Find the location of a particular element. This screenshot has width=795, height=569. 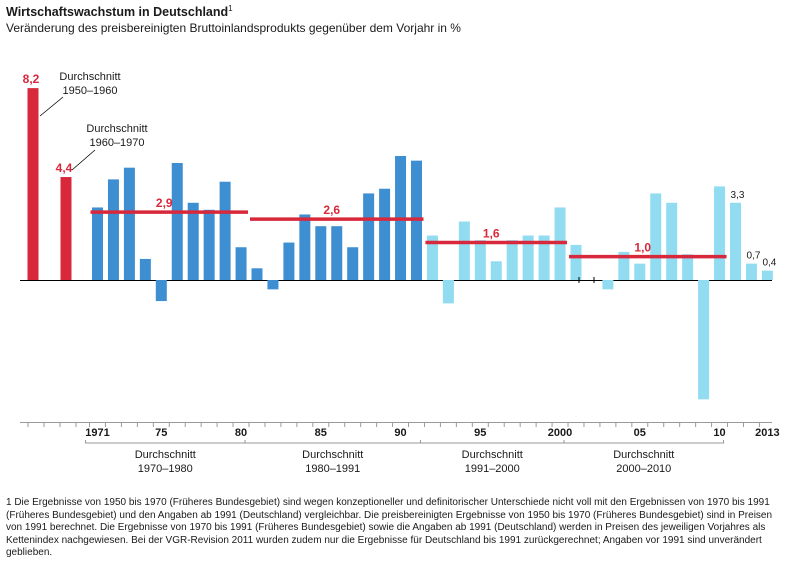

average-line-value-label: 1,6 is located at coordinates (491, 234).